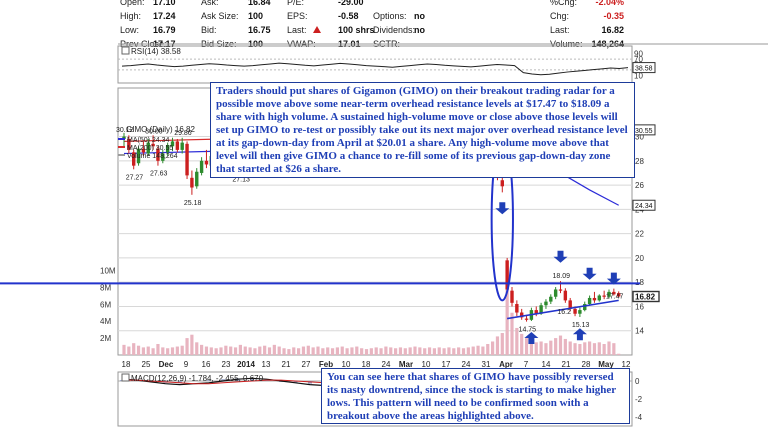  Describe the element at coordinates (559, 16) in the screenshot. I see `quote-label: Chg:` at that location.